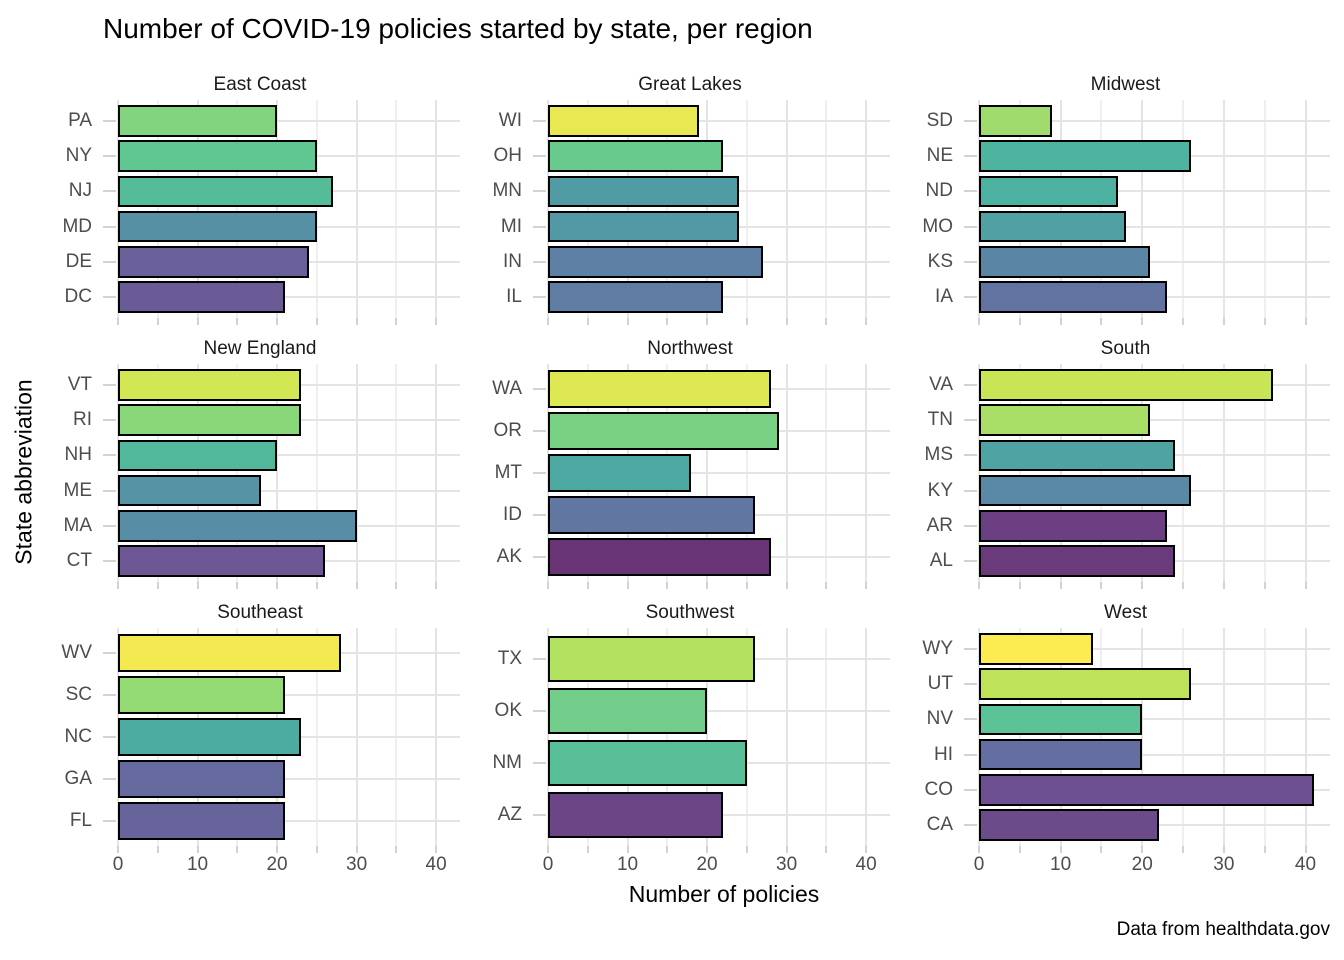  What do you see at coordinates (690, 212) in the screenshot?
I see `facet-body: WI OH MN MI IN IL` at bounding box center [690, 212].